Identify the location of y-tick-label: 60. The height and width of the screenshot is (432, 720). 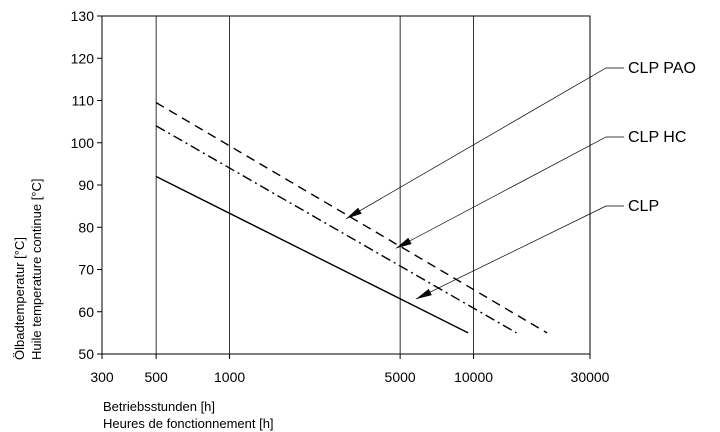
(86, 312).